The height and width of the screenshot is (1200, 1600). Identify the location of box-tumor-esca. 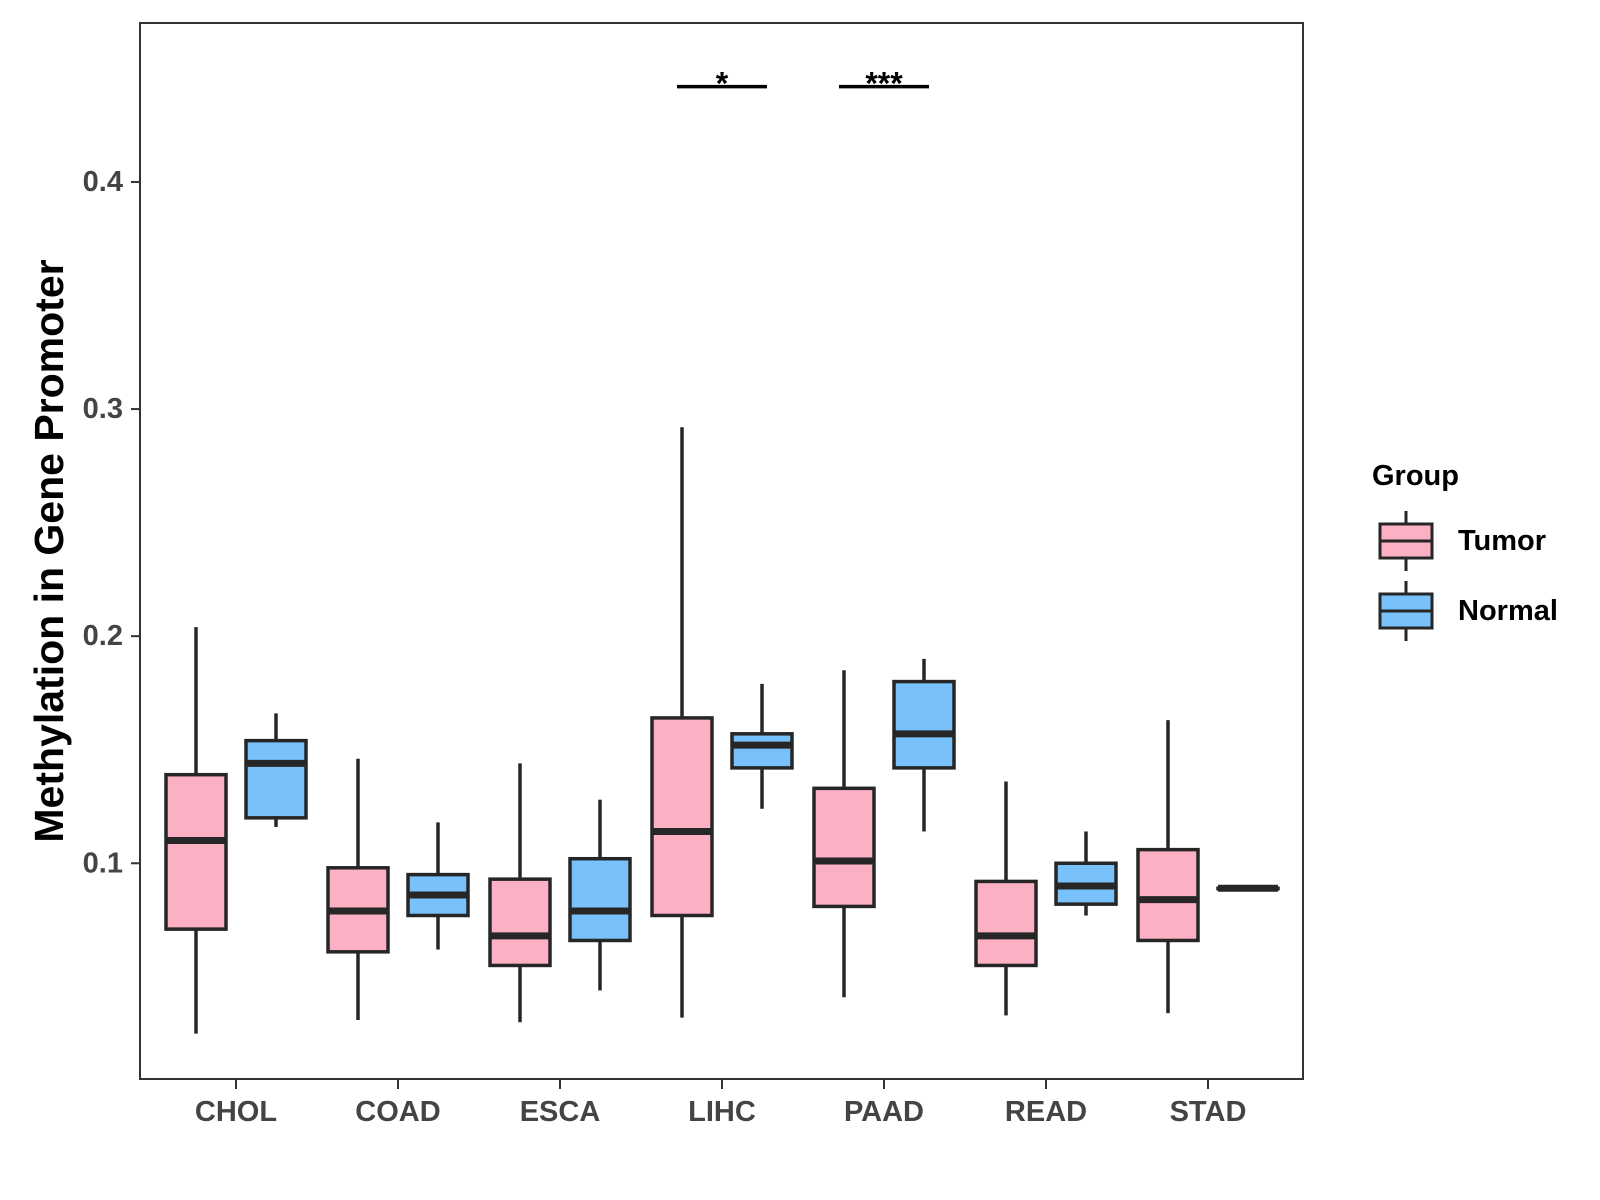
(520, 893).